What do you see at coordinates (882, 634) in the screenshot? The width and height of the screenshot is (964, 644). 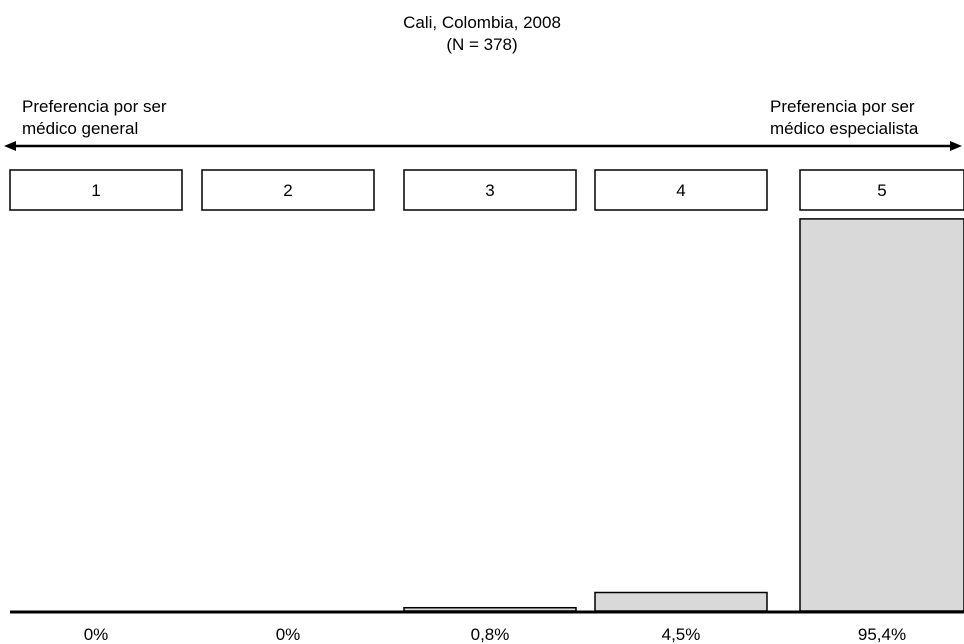 I see `value-label-5: 95,4%` at bounding box center [882, 634].